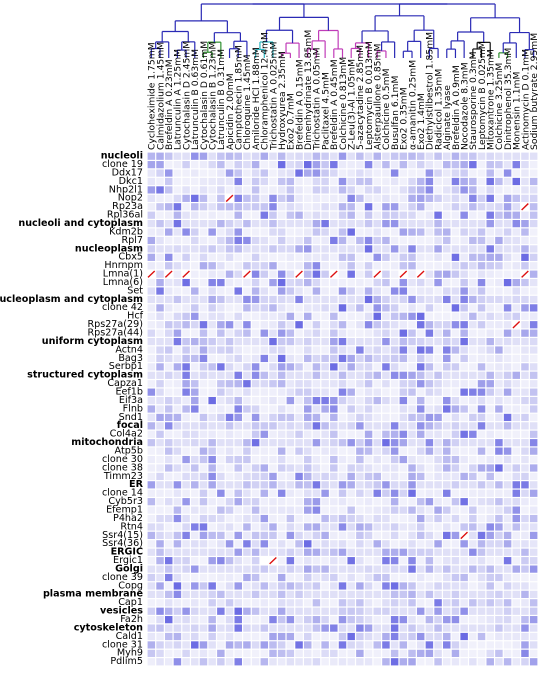  What do you see at coordinates (404, 118) in the screenshot?
I see `column-label-exo2-0-35mm: Exo2 0.35mM` at bounding box center [404, 118].